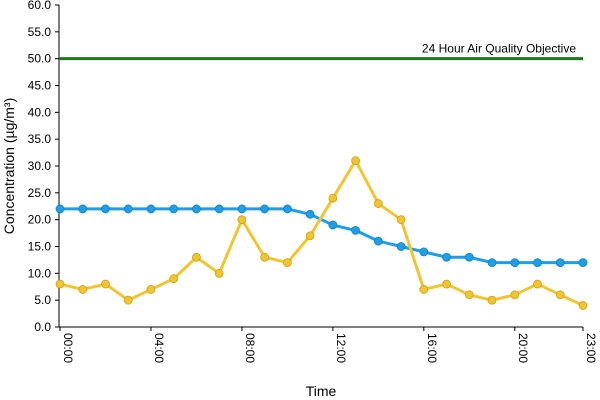 The height and width of the screenshot is (400, 600). Describe the element at coordinates (40, 247) in the screenshot. I see `y-tick-label: 15.0` at that location.